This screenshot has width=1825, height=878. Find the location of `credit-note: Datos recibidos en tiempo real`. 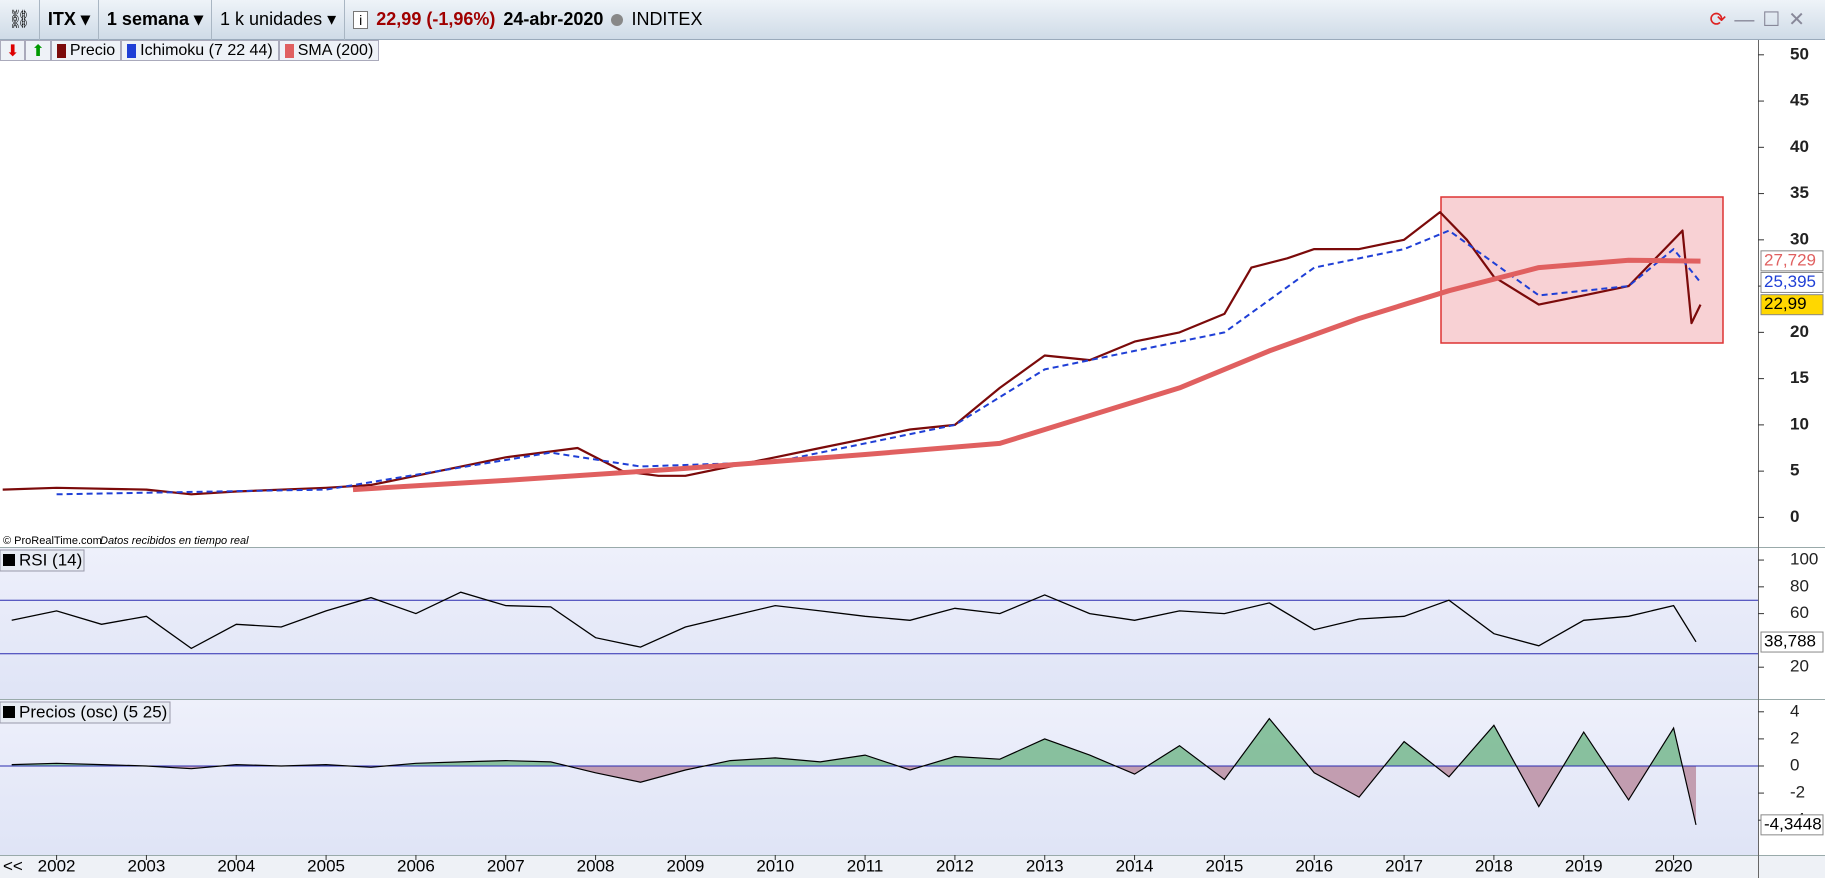

credit-note: Datos recibidos en tiempo real is located at coordinates (174, 541).